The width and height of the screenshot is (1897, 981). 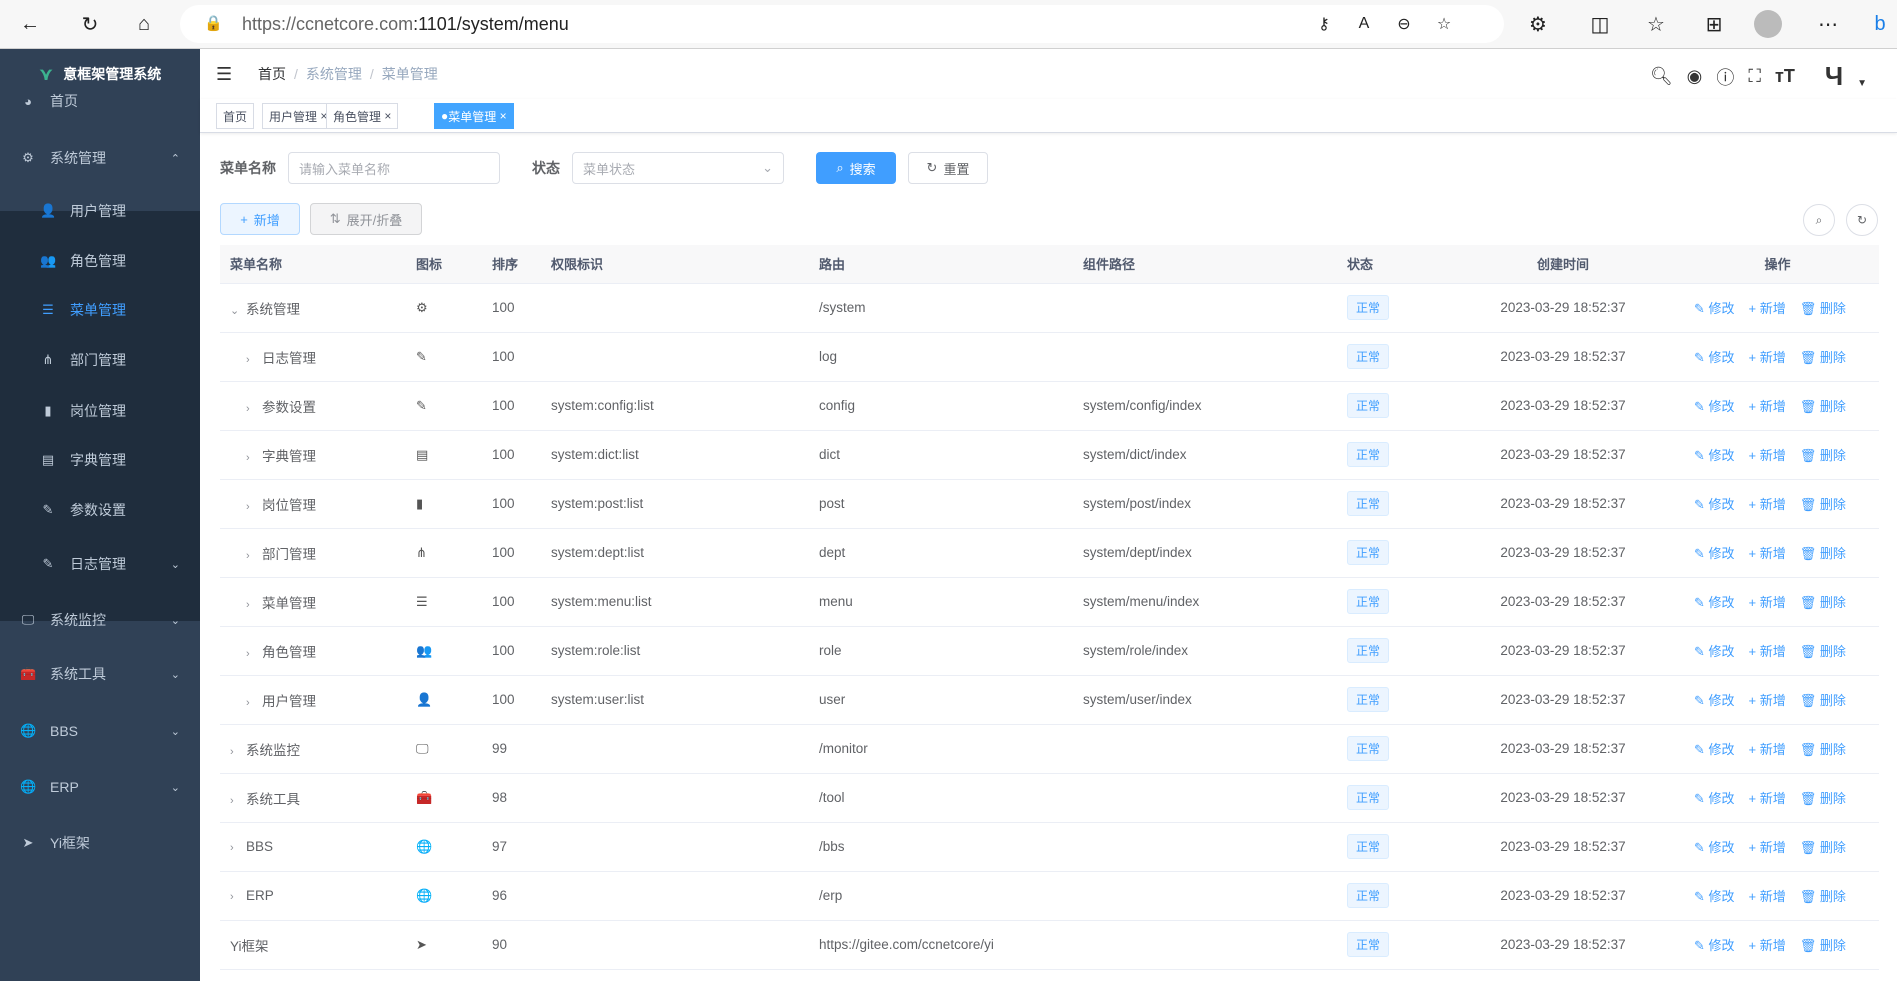 What do you see at coordinates (678, 168) in the screenshot?
I see `status-select: 菜单状态 ⌄` at bounding box center [678, 168].